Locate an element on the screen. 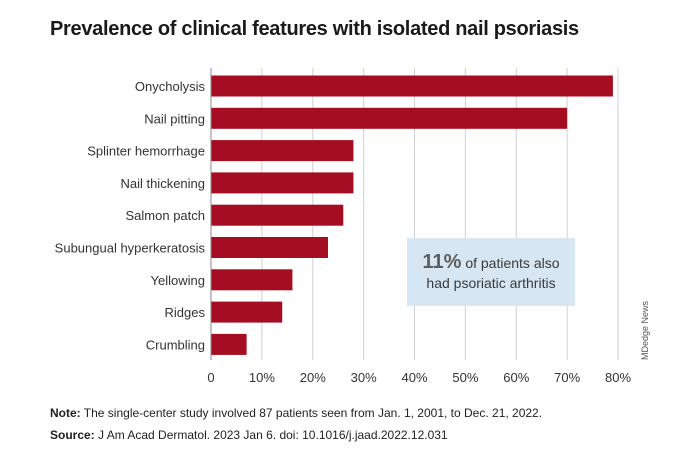  x-tick-label: 80% is located at coordinates (618, 377).